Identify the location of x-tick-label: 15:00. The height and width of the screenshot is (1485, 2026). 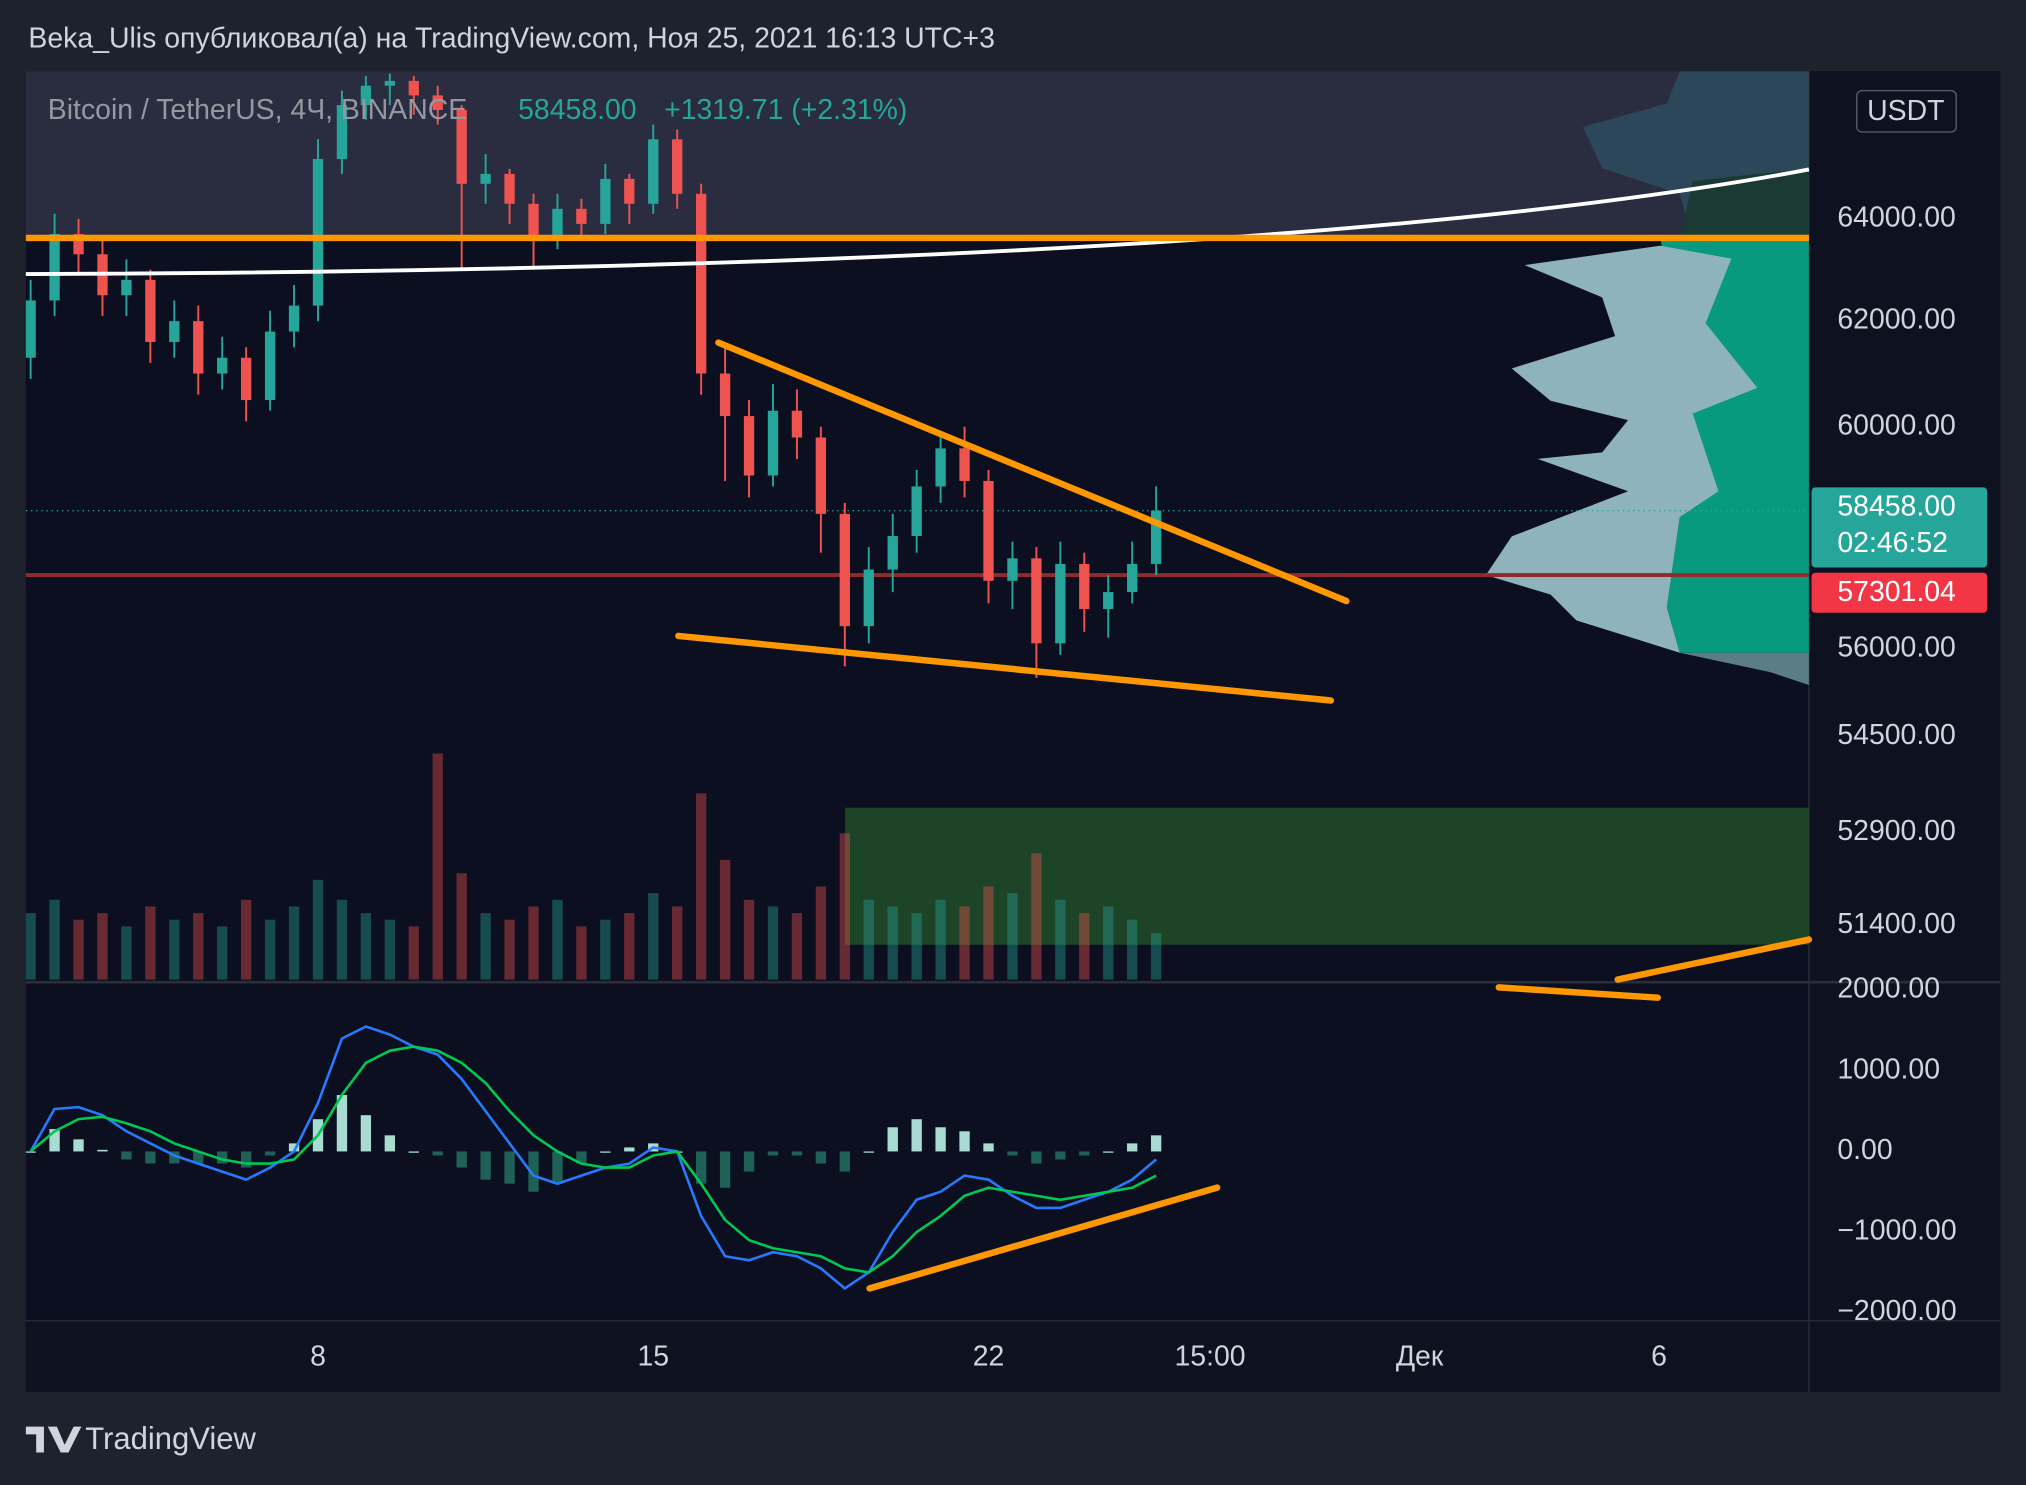
(1209, 1357).